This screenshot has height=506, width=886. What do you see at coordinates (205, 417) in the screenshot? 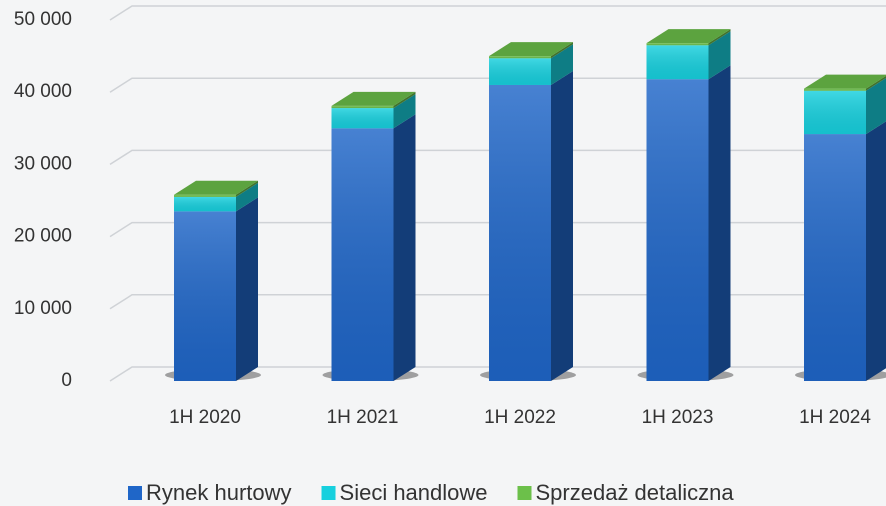
I see `x-tick-label: 1H 2020` at bounding box center [205, 417].